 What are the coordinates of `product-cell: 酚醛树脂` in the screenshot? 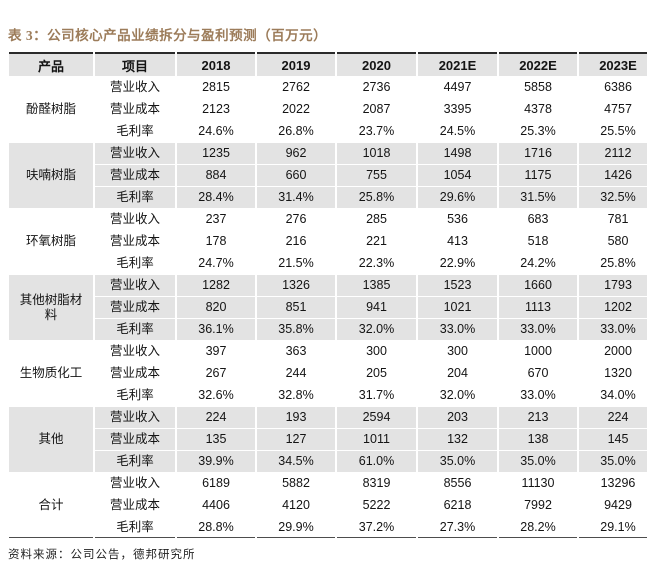 It's located at (51, 109).